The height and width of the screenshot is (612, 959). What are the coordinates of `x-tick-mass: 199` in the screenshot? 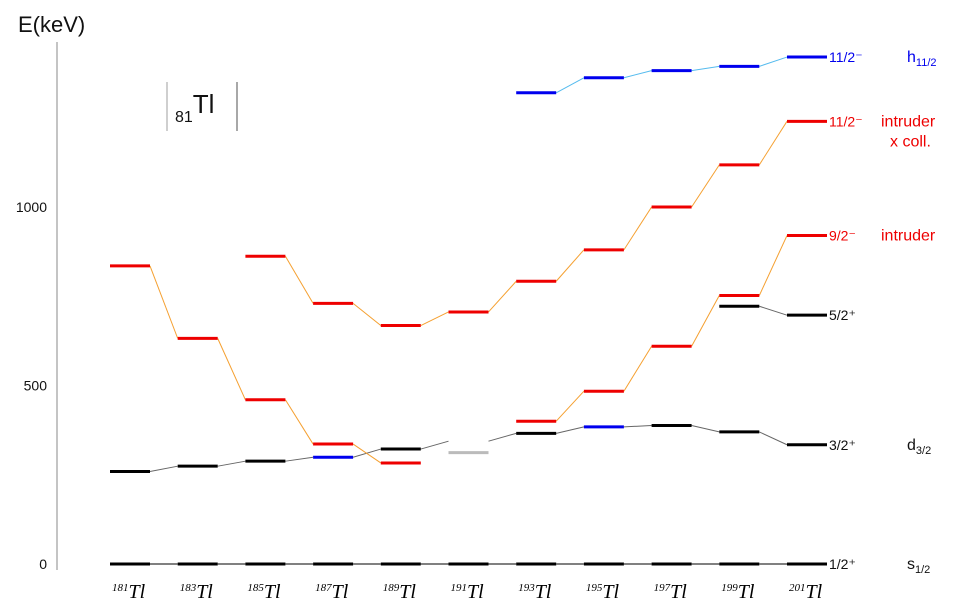 It's located at (729, 588).